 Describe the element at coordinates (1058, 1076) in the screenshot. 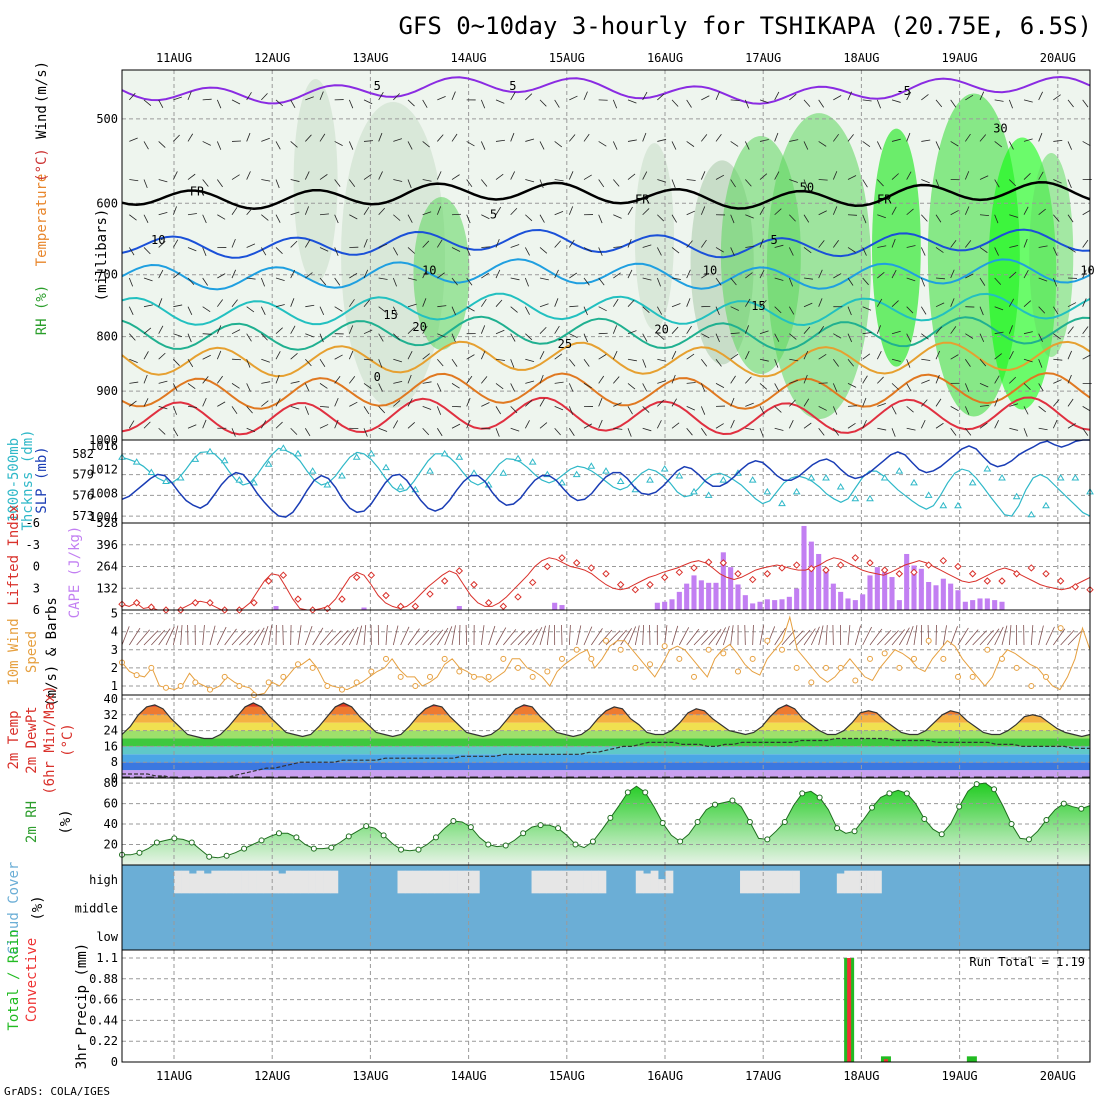

I see `bottom-date-label: 20AUG` at that location.